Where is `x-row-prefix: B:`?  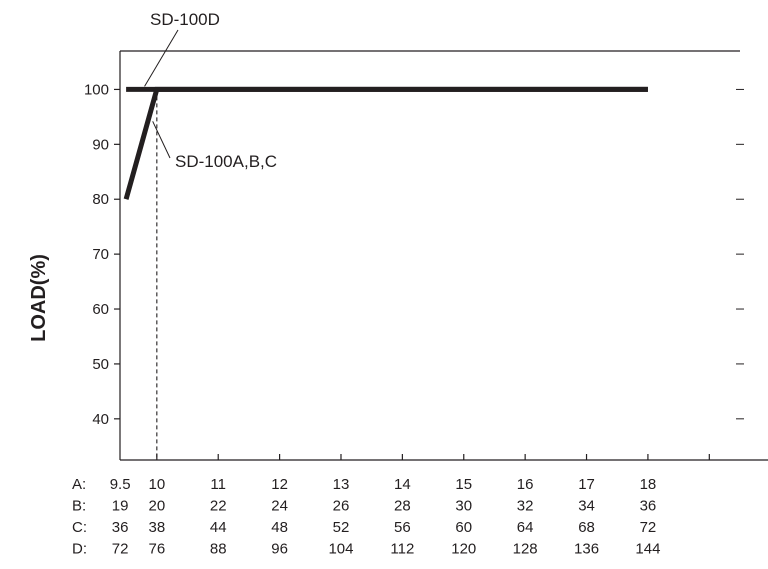
x-row-prefix: B: is located at coordinates (79, 506).